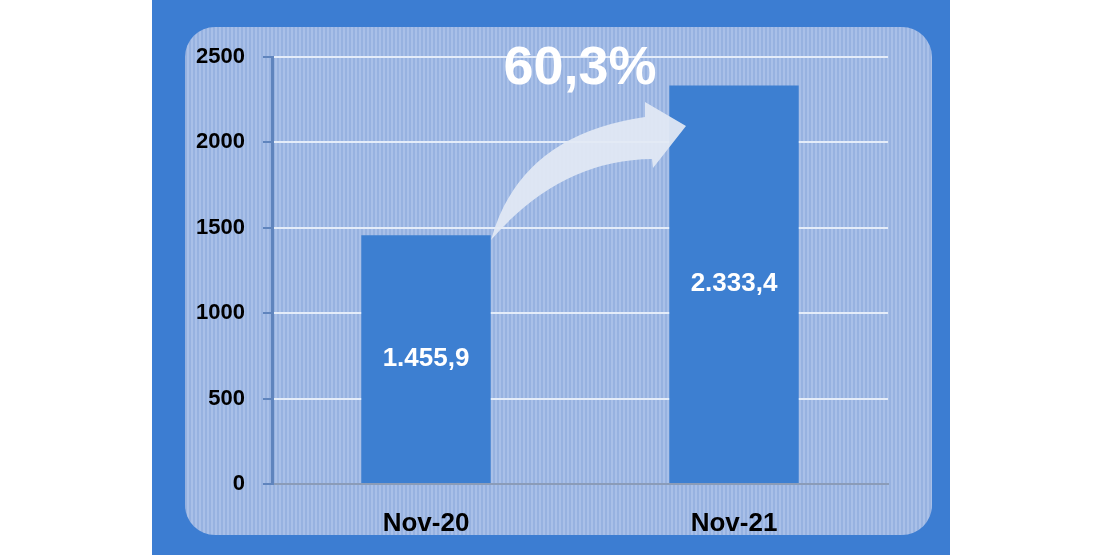 Image resolution: width=1102 pixels, height=555 pixels. I want to click on x-tick-label: Nov-20, so click(426, 521).